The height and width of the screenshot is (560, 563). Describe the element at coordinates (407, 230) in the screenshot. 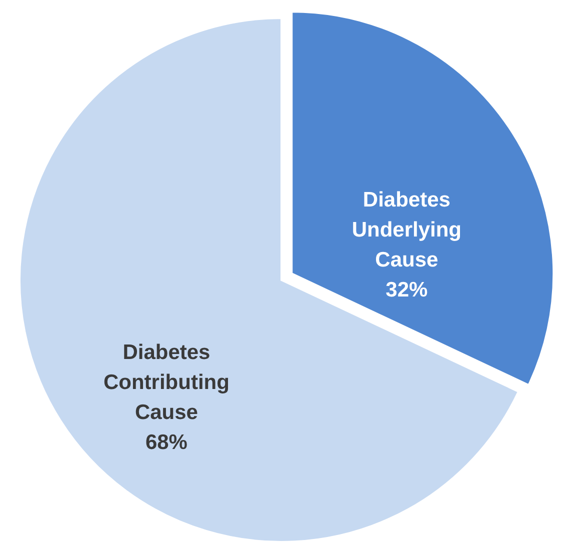

I see `slice-label: Diabetes Underlying Cause` at that location.